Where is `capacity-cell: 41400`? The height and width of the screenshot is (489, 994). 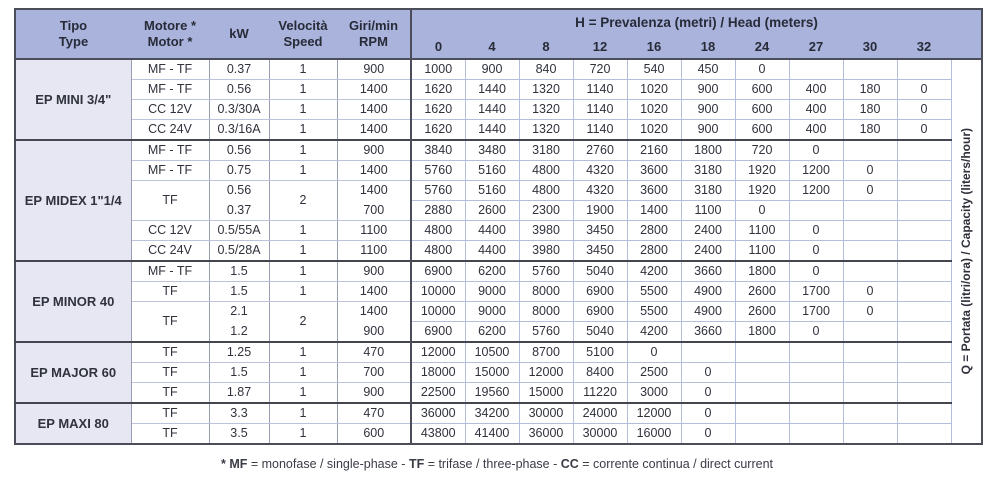
capacity-cell: 41400 is located at coordinates (492, 434).